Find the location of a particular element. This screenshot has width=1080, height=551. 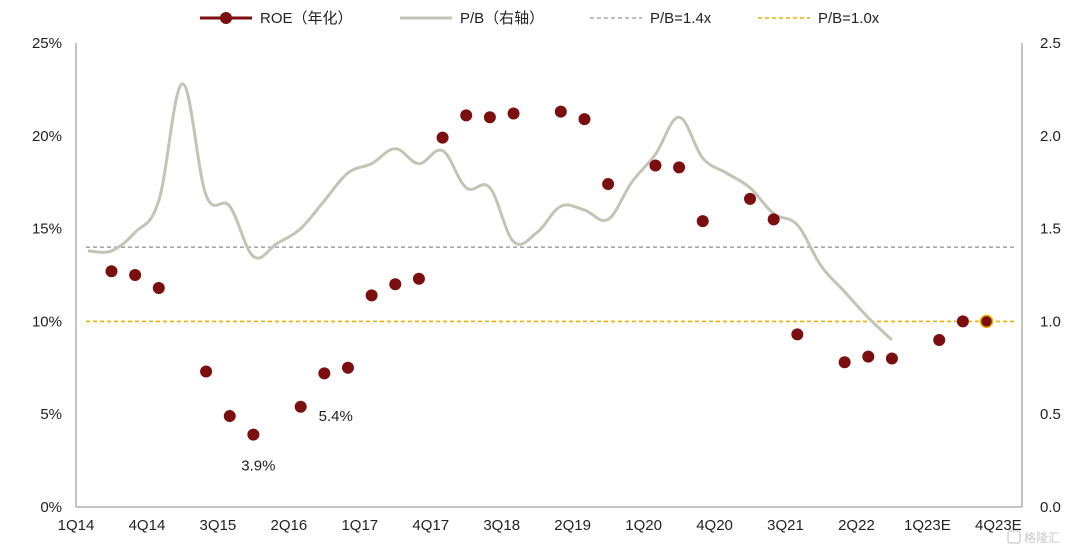

roe-data-label: 5.4% is located at coordinates (336, 416).